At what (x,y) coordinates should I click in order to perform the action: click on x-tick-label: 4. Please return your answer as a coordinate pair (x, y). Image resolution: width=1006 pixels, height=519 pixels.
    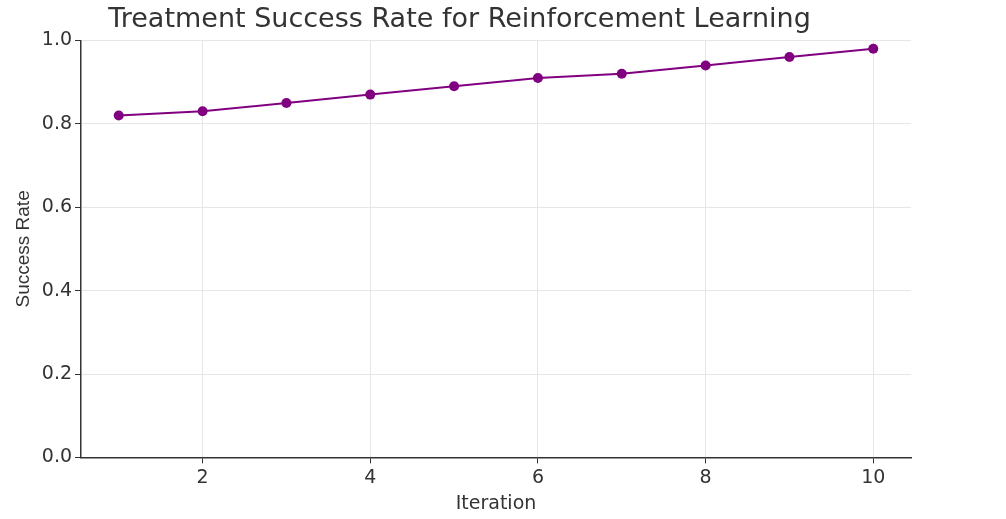
    Looking at the image, I should click on (370, 475).